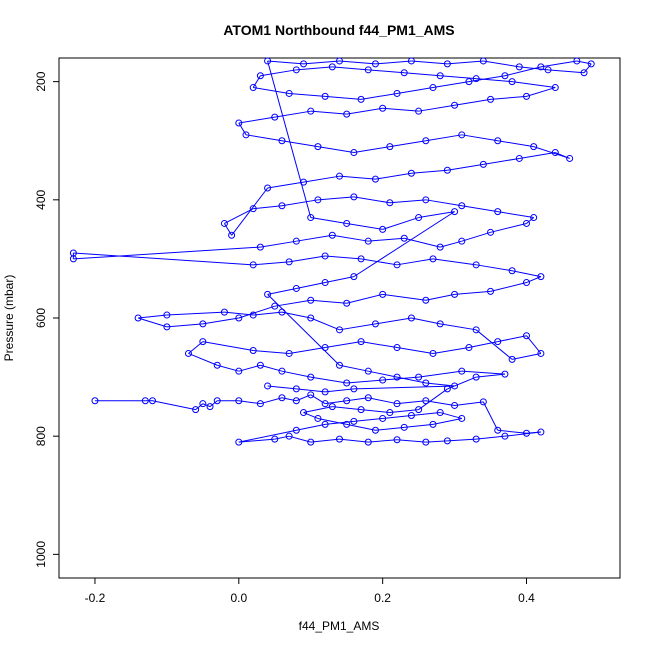 This screenshot has height=650, width=650. What do you see at coordinates (238, 598) in the screenshot?
I see `x-tick-label: 0.0` at bounding box center [238, 598].